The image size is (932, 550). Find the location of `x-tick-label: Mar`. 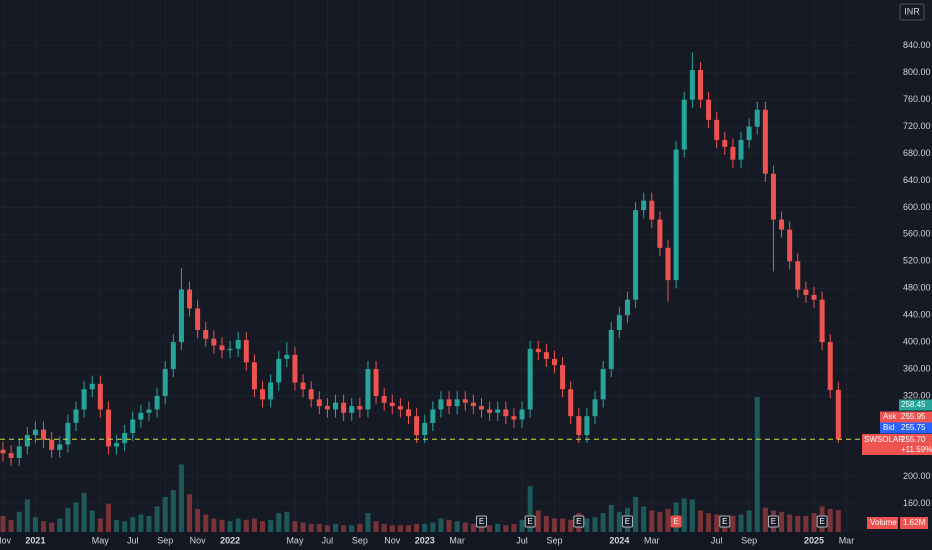

x-tick-label: Mar is located at coordinates (457, 540).